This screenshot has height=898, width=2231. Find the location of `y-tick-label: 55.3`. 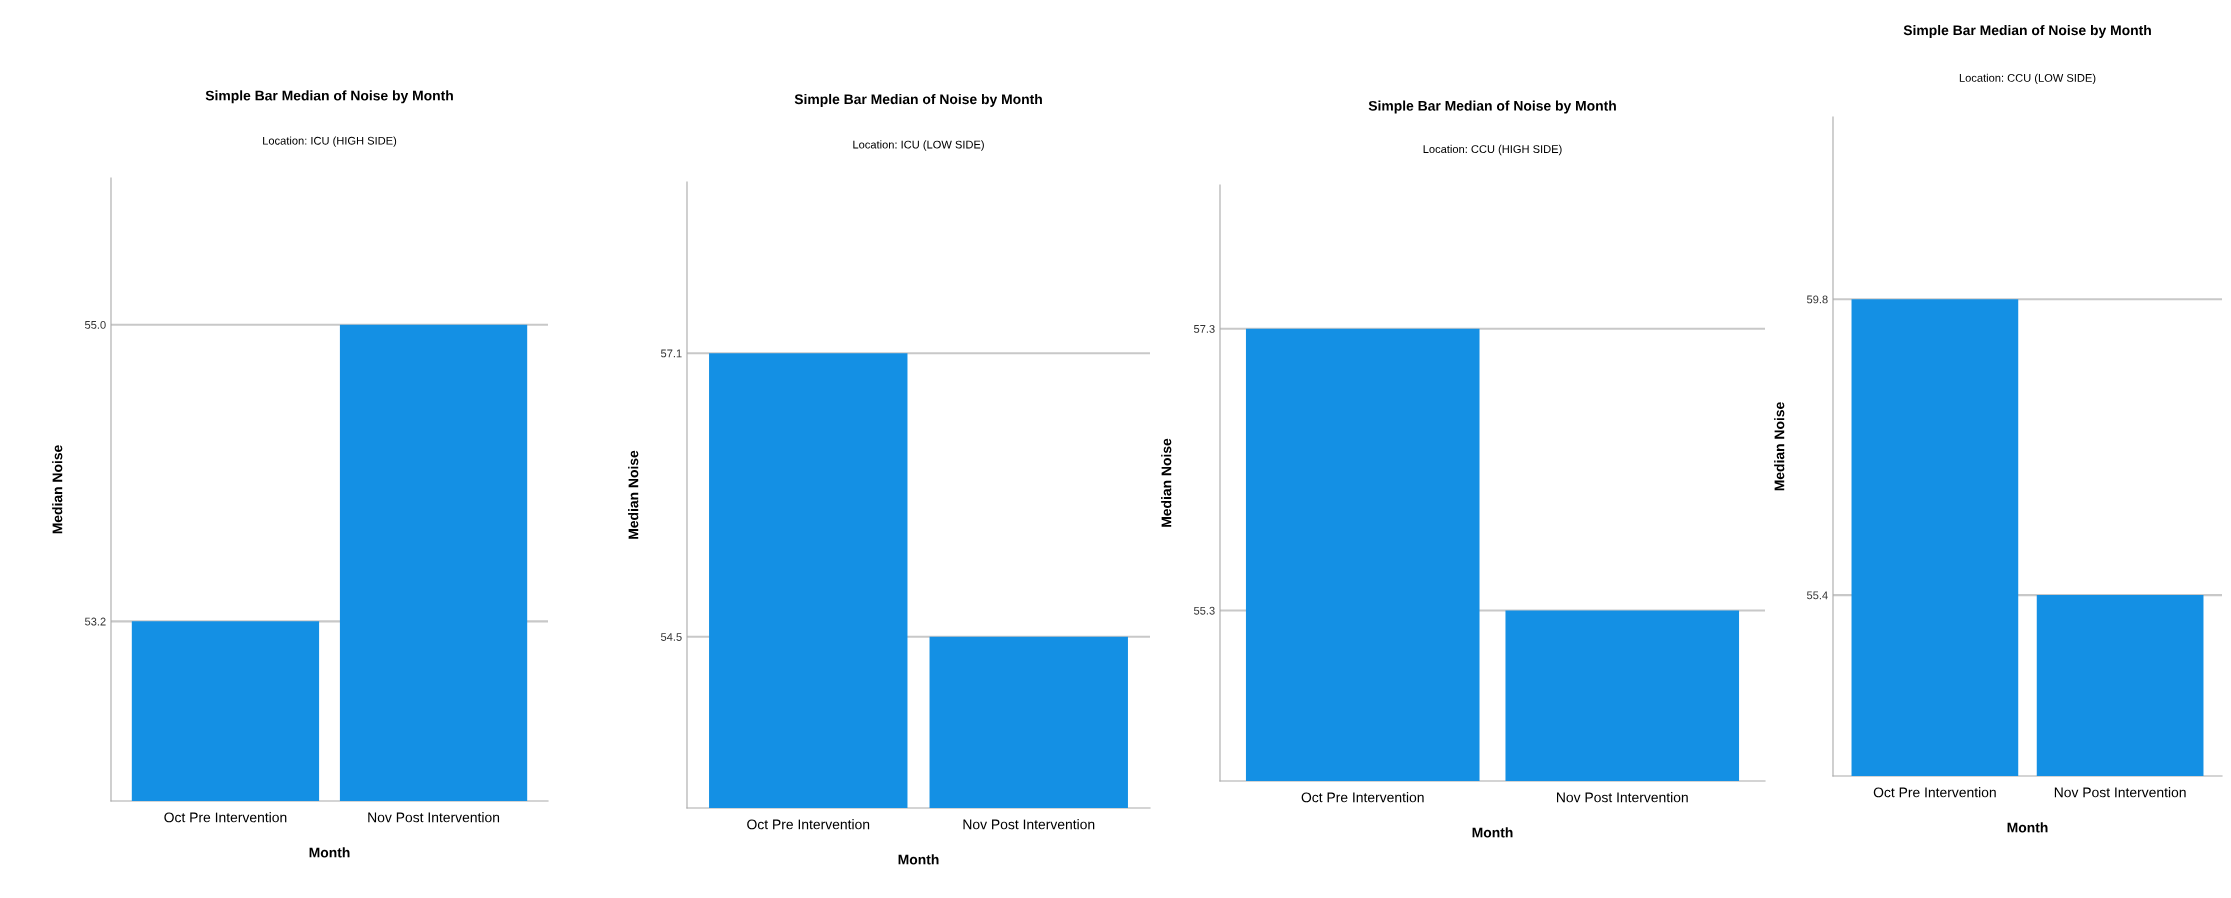

y-tick-label: 55.3 is located at coordinates (1204, 610).